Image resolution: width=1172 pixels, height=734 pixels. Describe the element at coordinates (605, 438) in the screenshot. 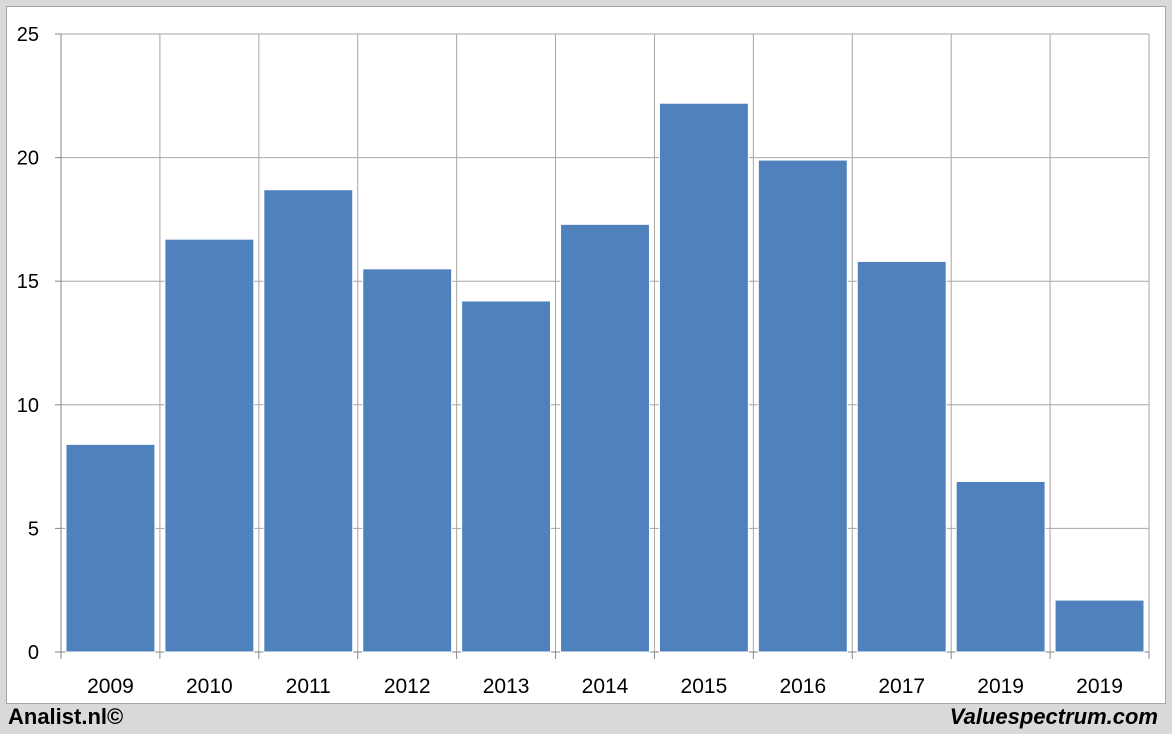

I see `bar-2014` at that location.